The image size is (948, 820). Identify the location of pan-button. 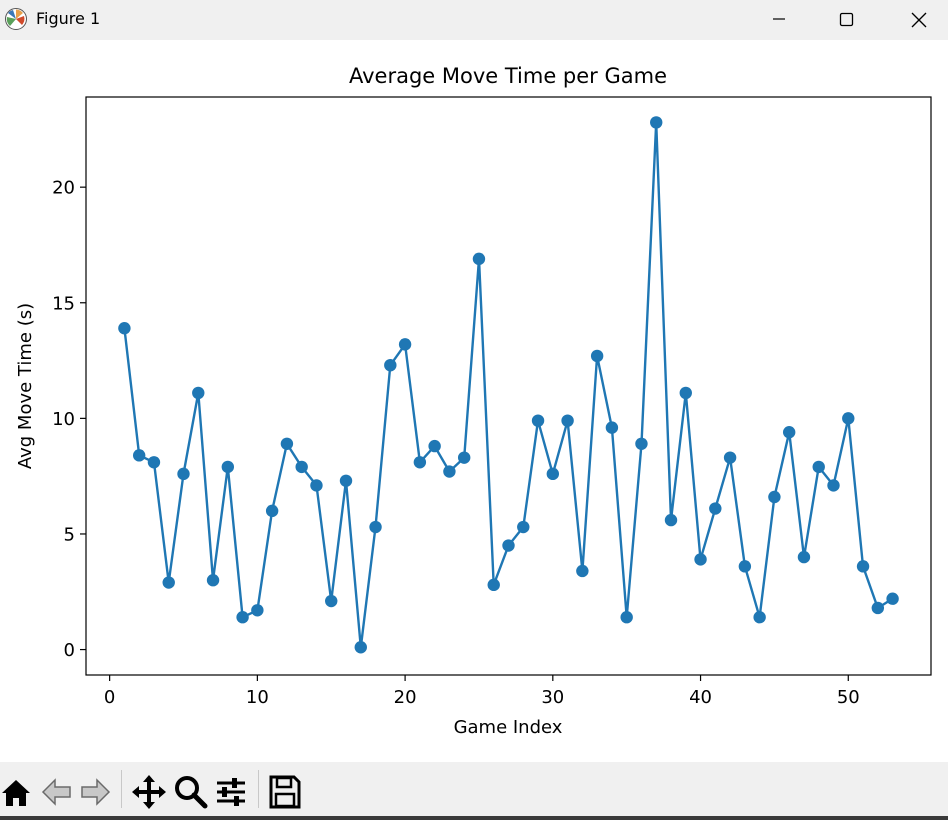
(149, 792).